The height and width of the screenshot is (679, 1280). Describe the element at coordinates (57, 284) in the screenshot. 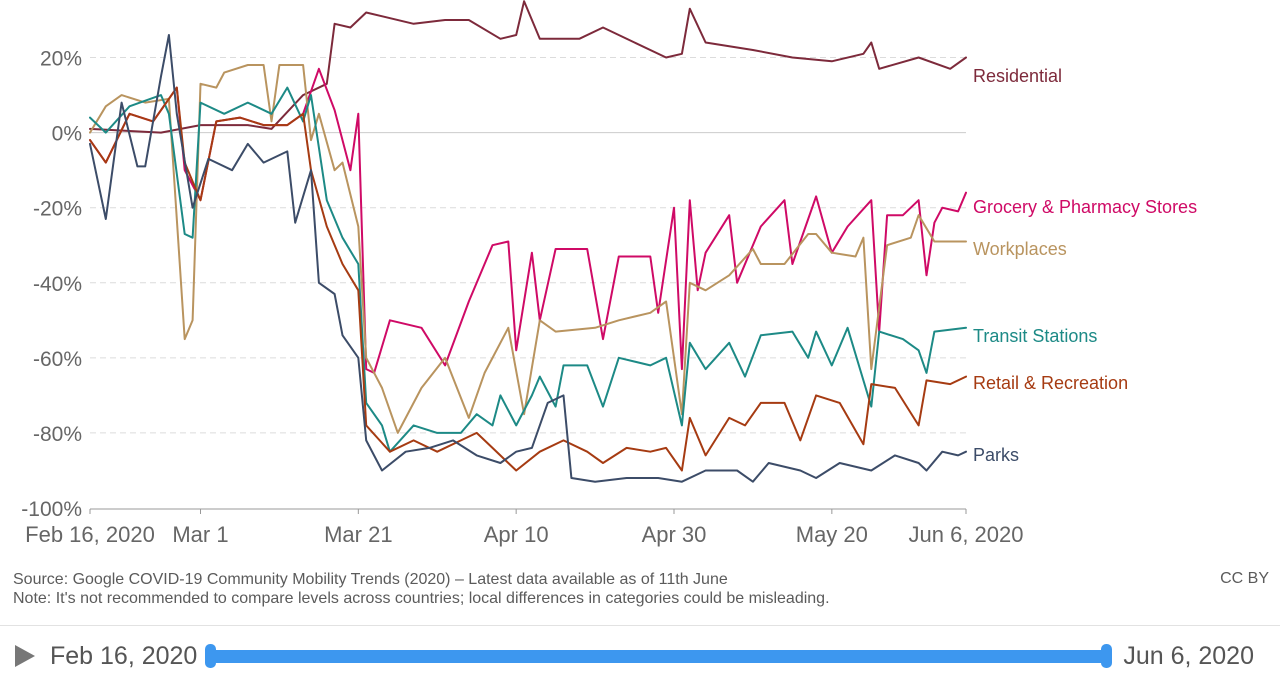

I see `y-tick-label: -40%` at that location.